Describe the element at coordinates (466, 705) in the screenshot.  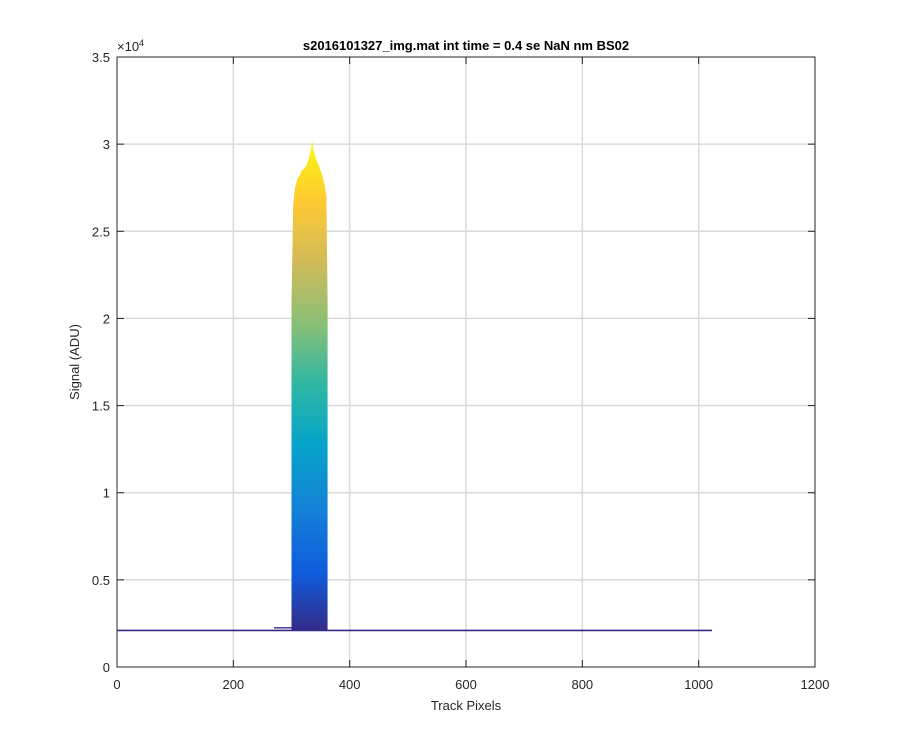
I see `x-axis-label: Track Pixels` at that location.